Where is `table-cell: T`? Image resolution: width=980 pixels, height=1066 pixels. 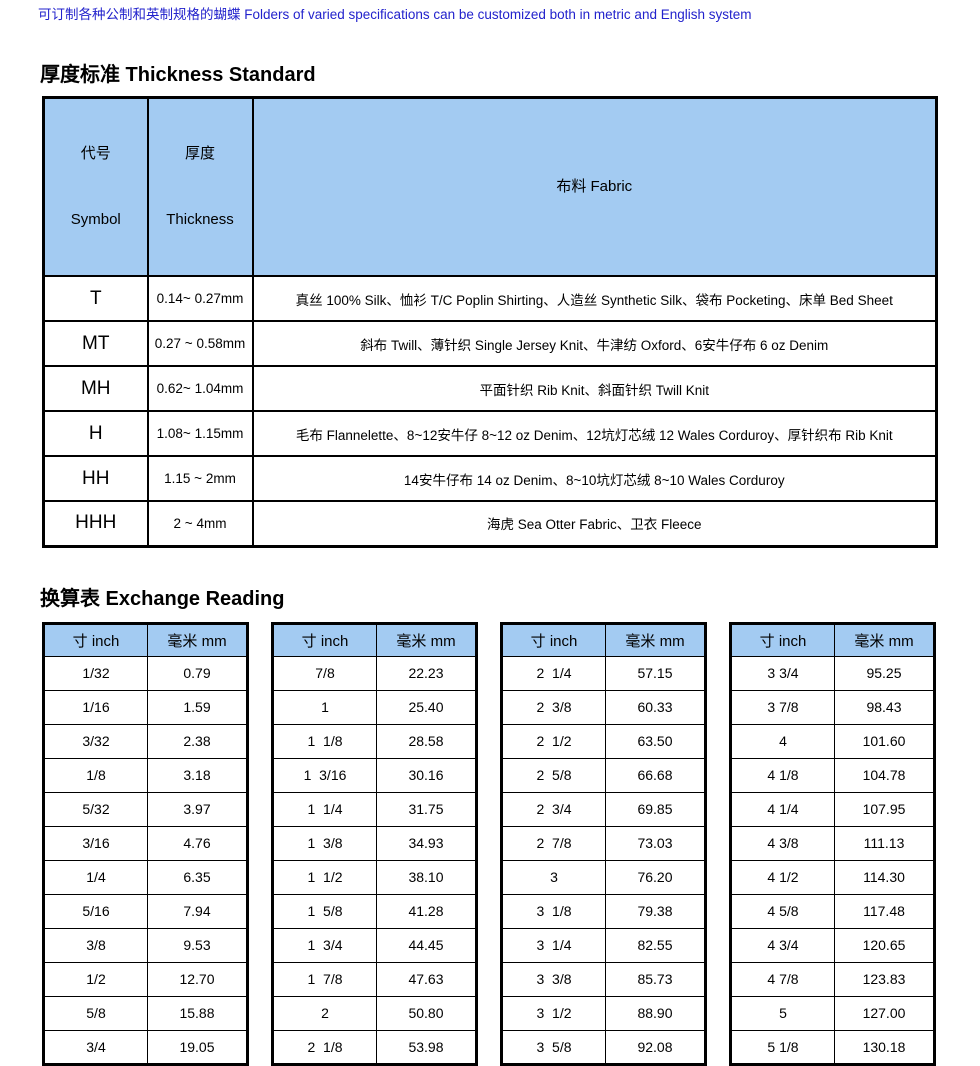 table-cell: T is located at coordinates (95, 298).